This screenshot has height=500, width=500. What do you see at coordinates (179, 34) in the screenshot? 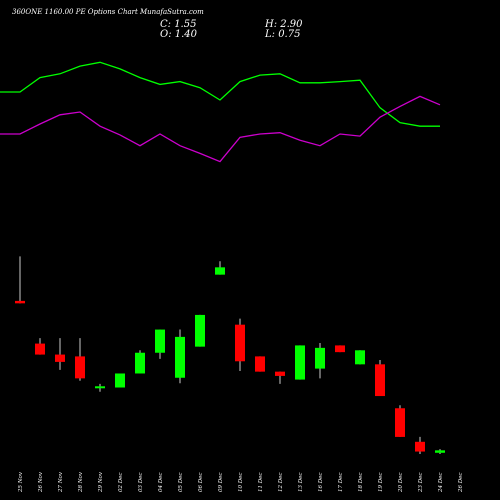
I see `open-readout: O: 1.40` at bounding box center [179, 34].